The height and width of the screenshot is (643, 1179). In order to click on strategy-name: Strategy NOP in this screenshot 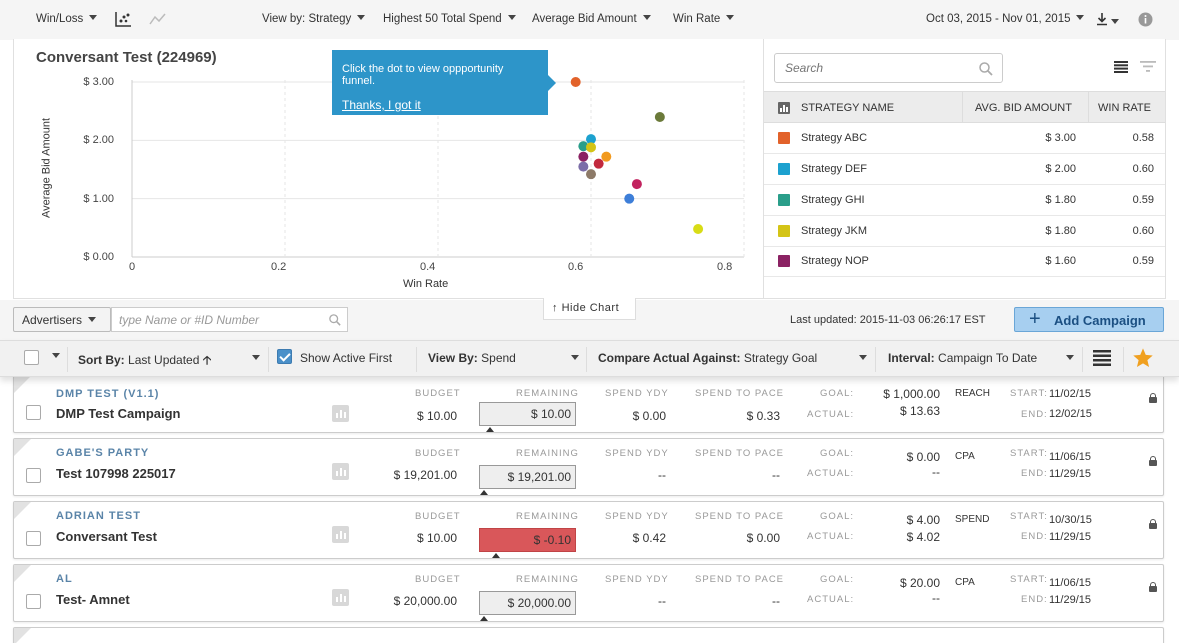, I will do `click(835, 261)`.